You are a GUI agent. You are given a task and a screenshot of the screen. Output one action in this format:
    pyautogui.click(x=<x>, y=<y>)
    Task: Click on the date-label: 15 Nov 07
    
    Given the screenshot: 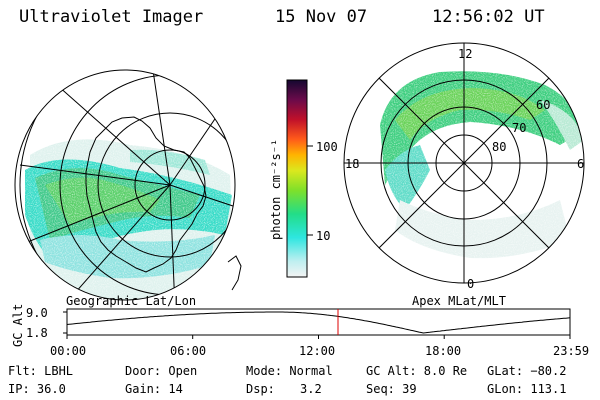 What is the action you would take?
    pyautogui.click(x=321, y=17)
    